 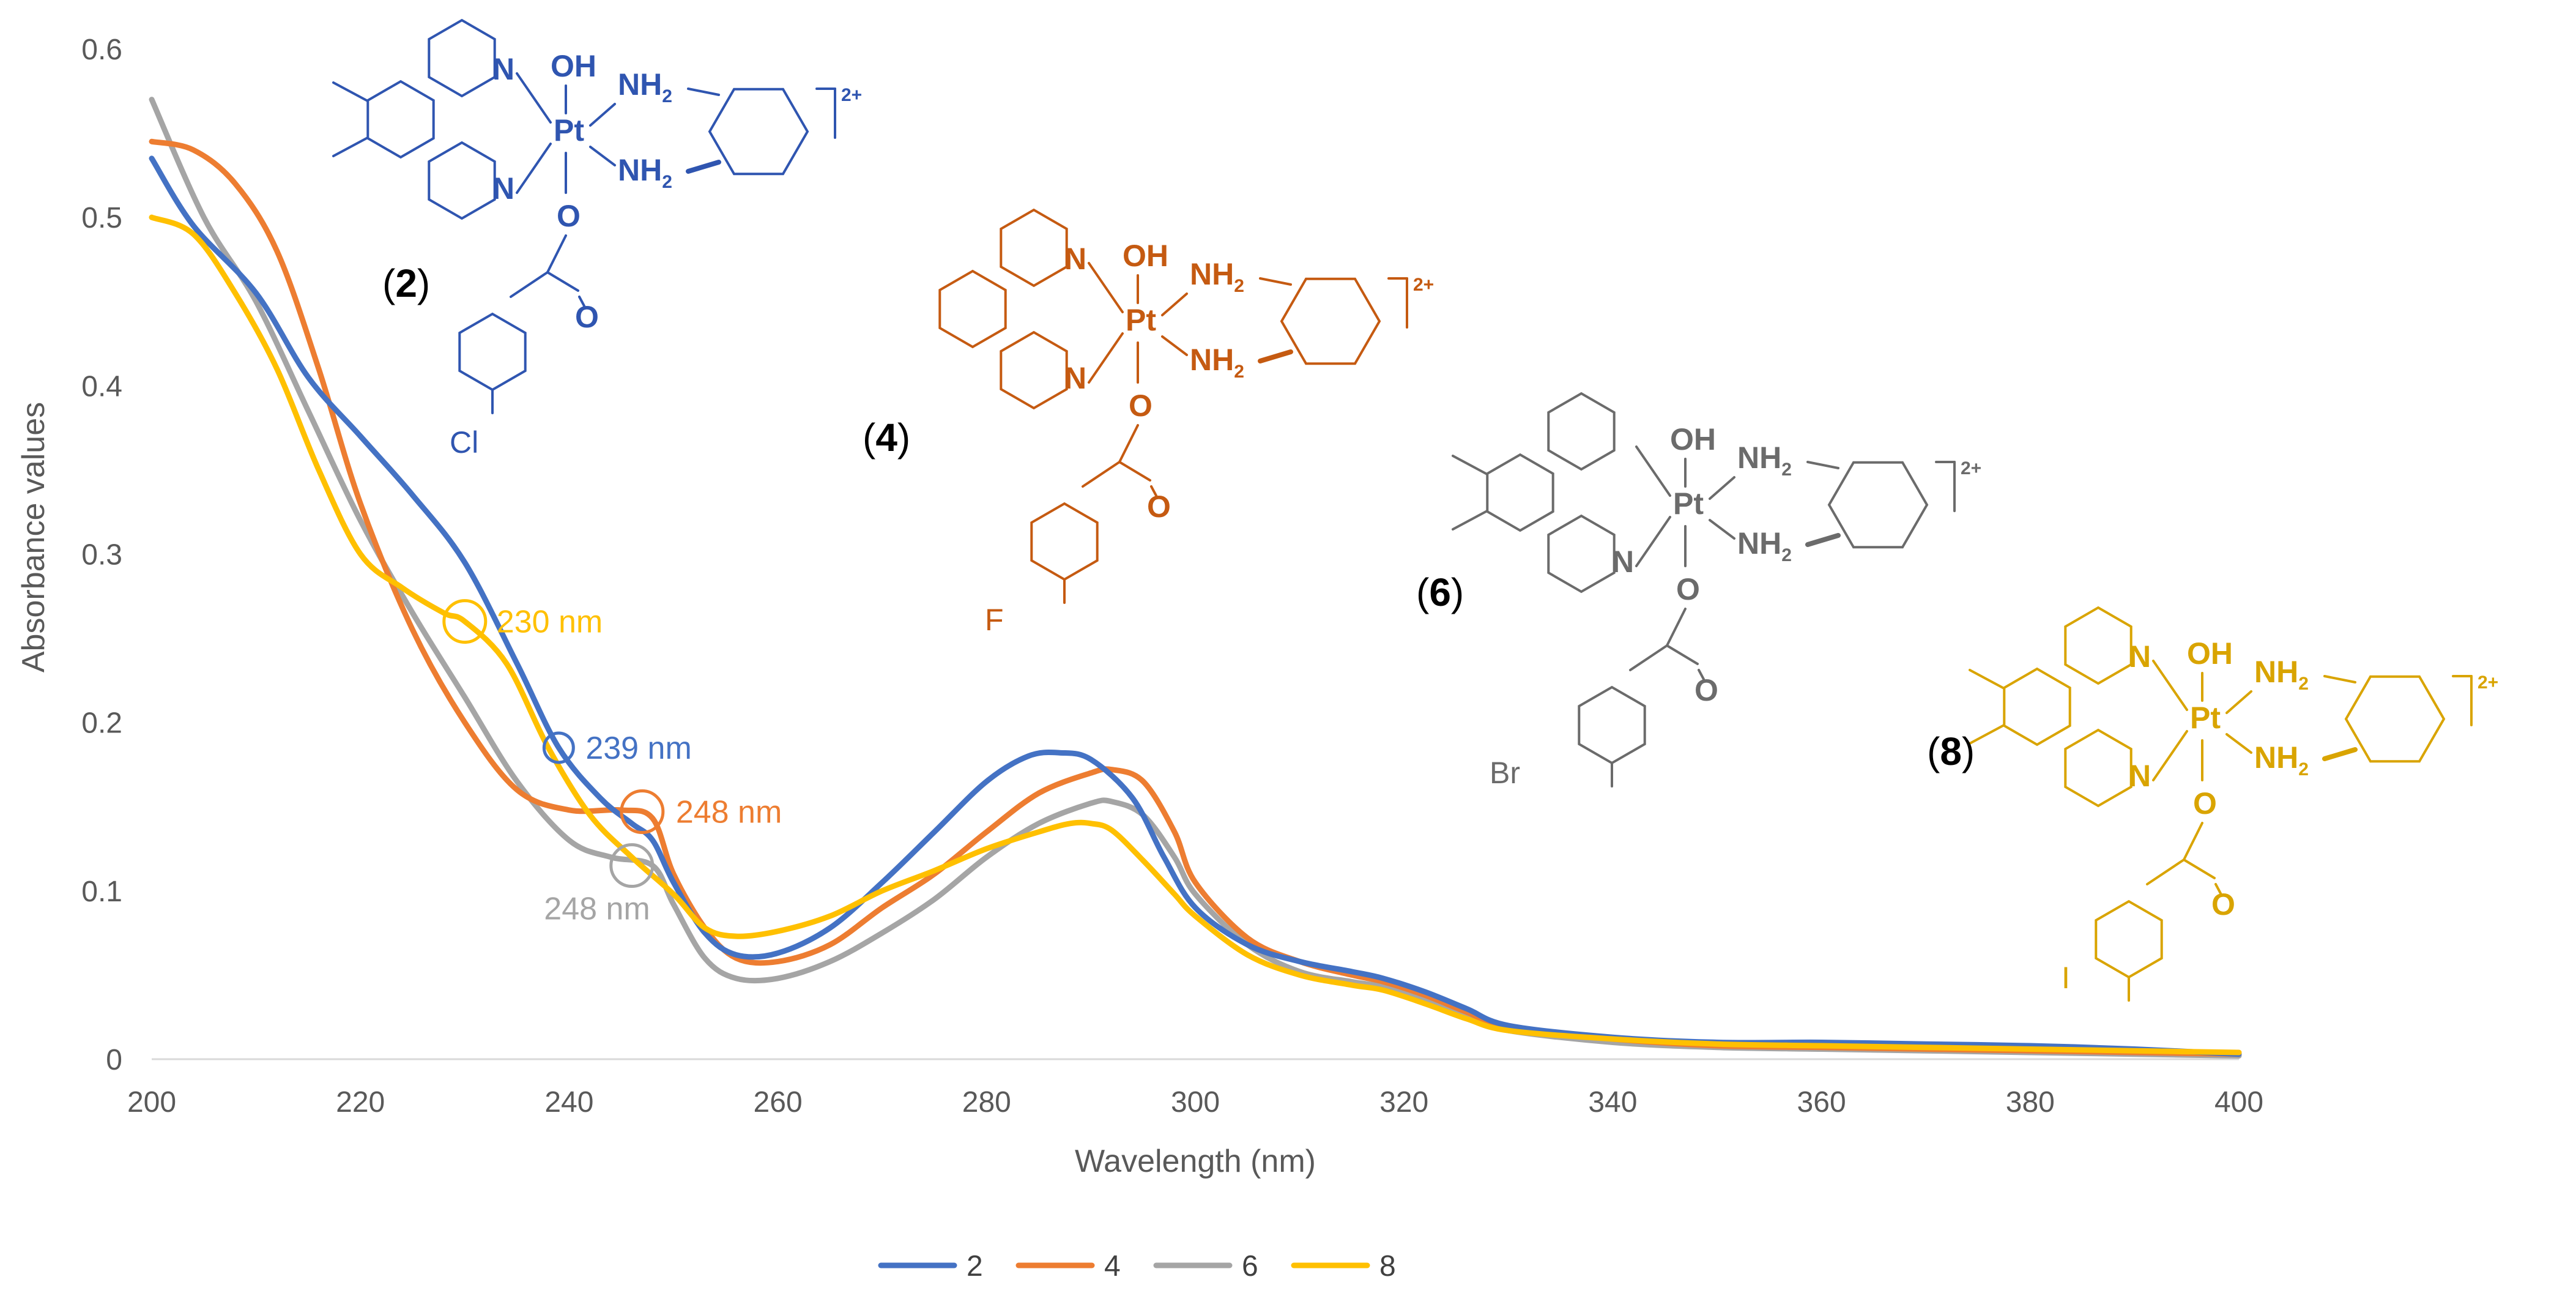 I want to click on y-tick-label: 0, so click(x=114, y=1060).